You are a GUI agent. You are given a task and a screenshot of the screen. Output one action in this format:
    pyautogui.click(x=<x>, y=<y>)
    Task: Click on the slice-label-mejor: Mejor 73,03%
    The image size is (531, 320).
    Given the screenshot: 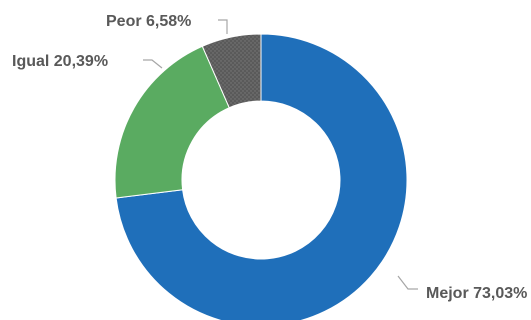 What is the action you would take?
    pyautogui.click(x=476, y=293)
    